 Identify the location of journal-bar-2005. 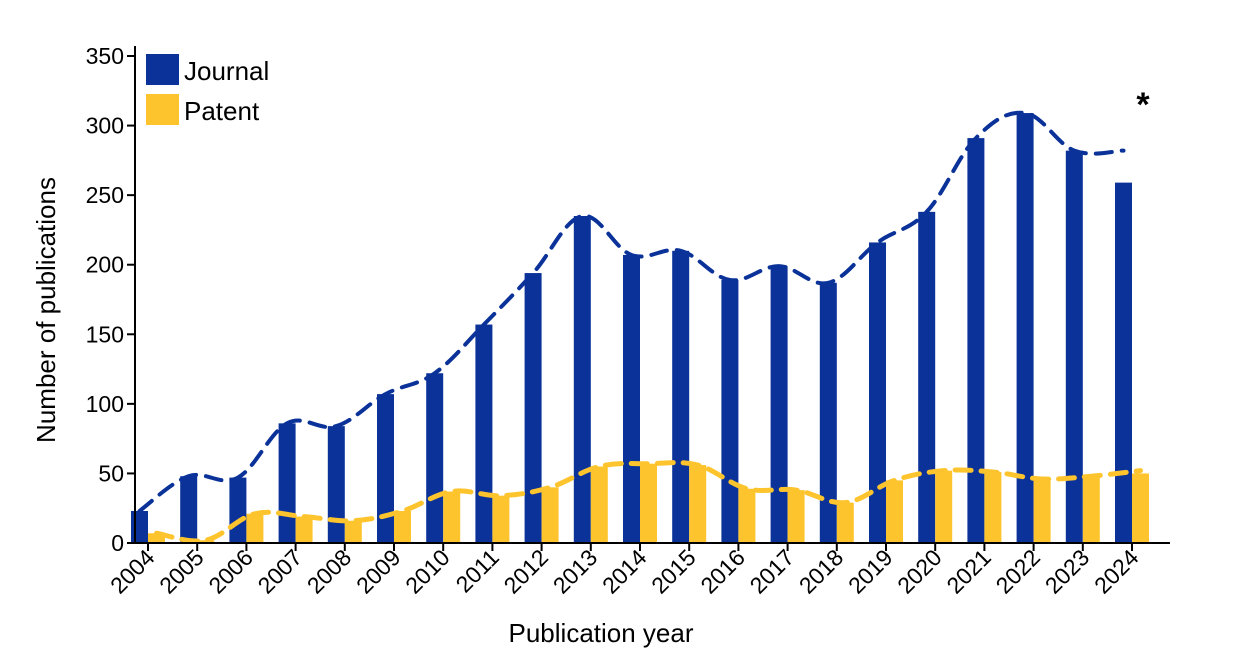
(189, 509).